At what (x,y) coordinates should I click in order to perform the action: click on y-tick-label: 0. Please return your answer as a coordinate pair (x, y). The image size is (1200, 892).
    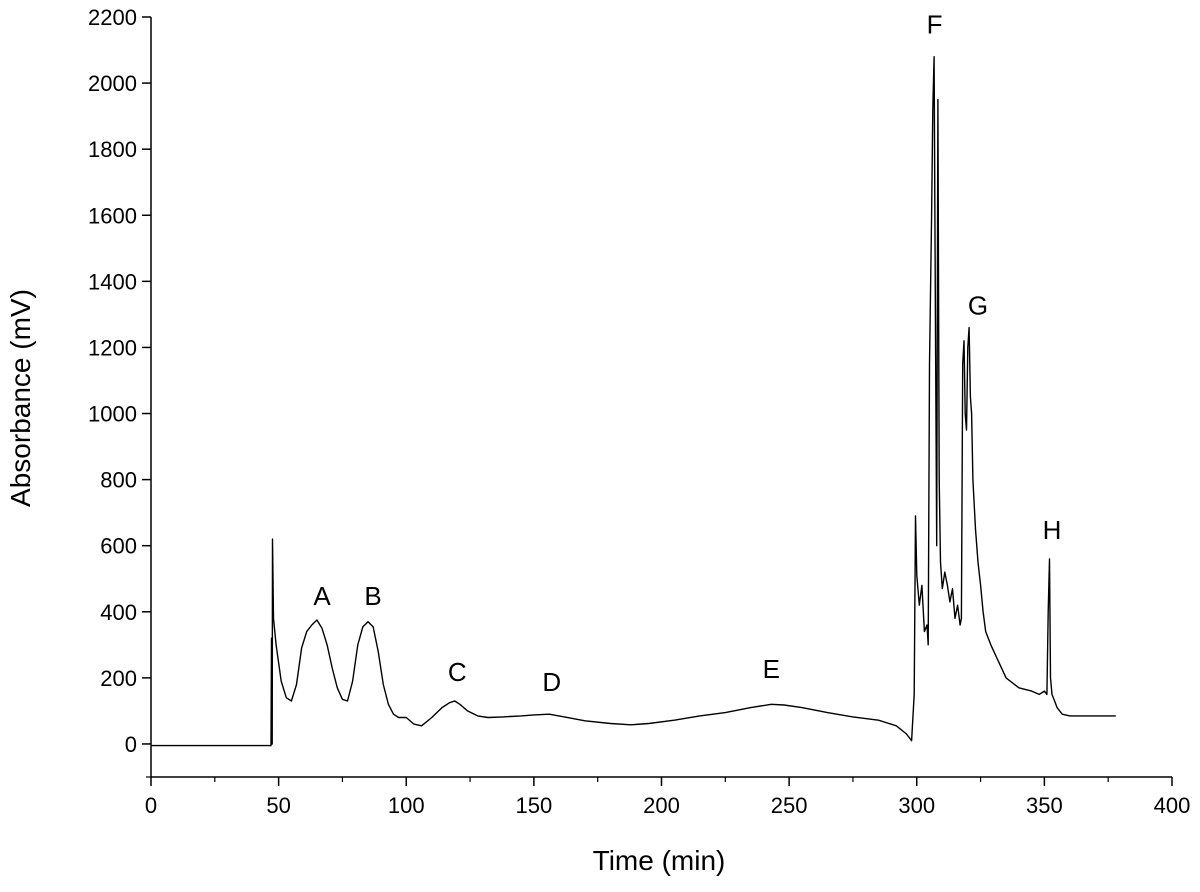
    Looking at the image, I should click on (131, 744).